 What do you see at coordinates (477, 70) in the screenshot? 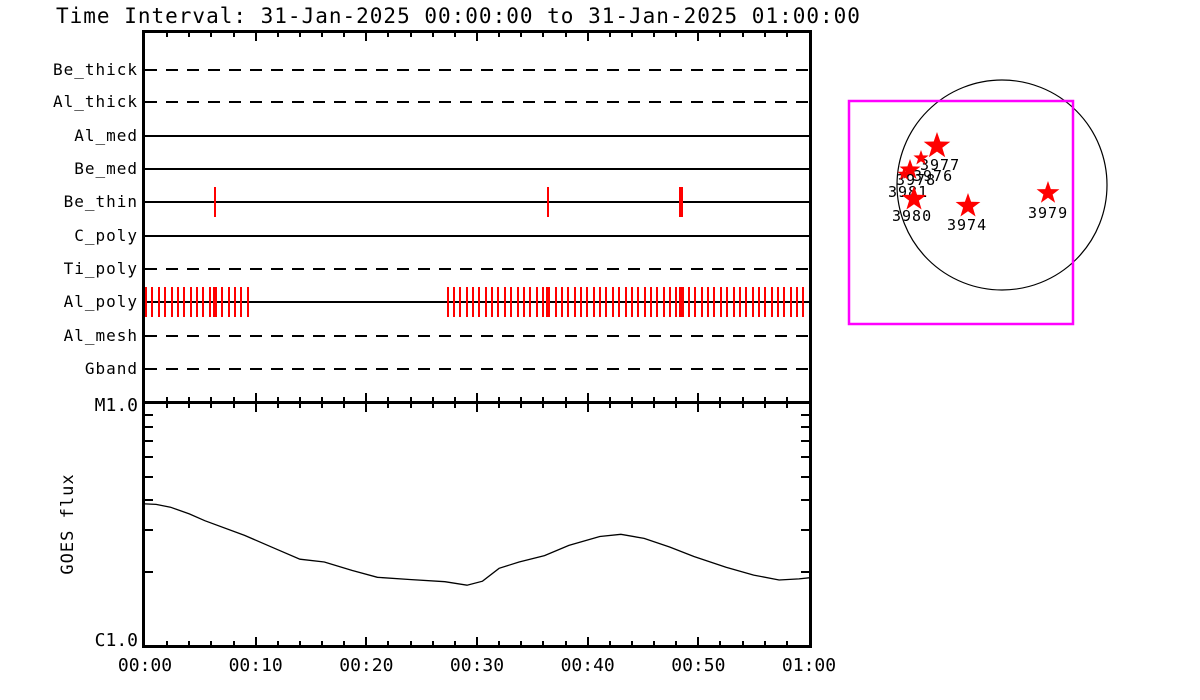
I see `filter-row-line-be_thick` at bounding box center [477, 70].